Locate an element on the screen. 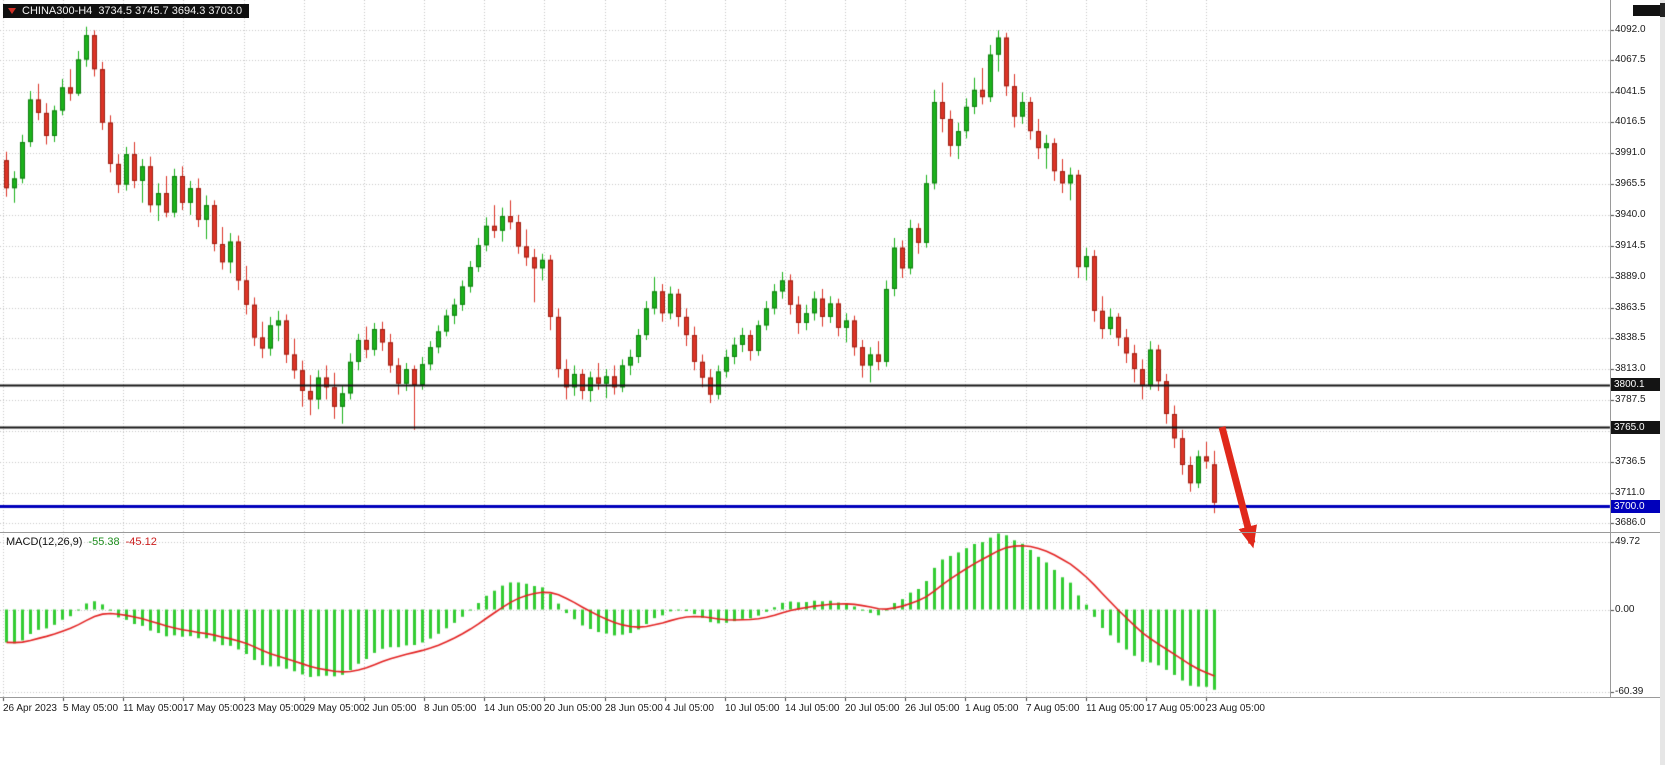 The height and width of the screenshot is (765, 1665). price-tick-label: 3813.0 is located at coordinates (1630, 369).